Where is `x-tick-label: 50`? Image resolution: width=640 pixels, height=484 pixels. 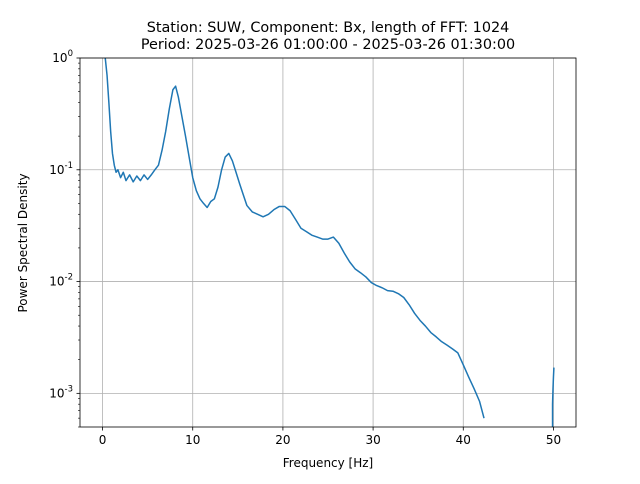 x-tick-label: 50 is located at coordinates (553, 440).